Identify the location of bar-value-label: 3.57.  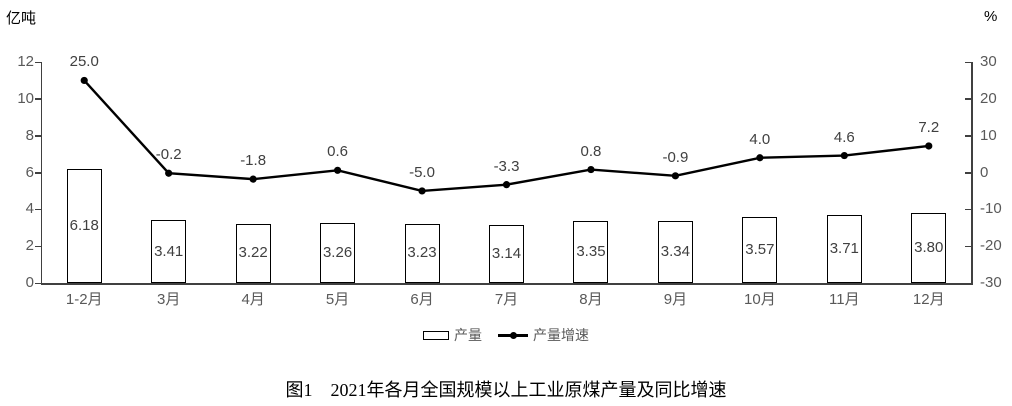
(760, 250).